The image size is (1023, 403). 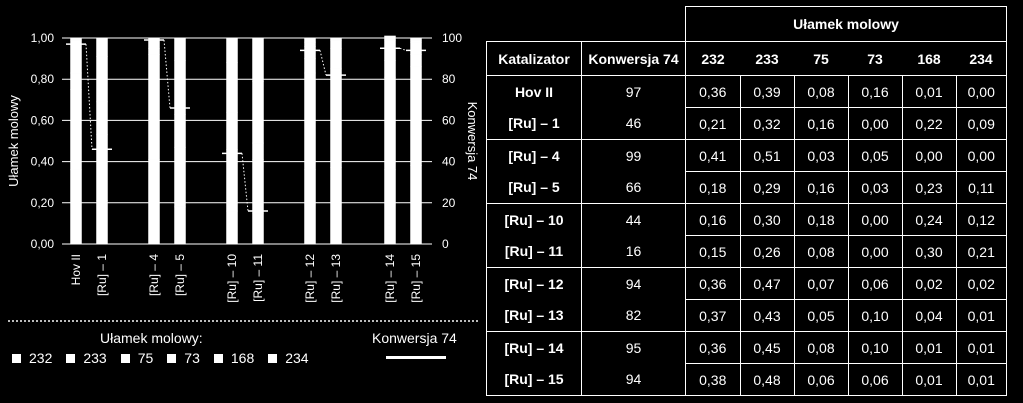 I want to click on row-value-232: 0,41, so click(x=713, y=155).